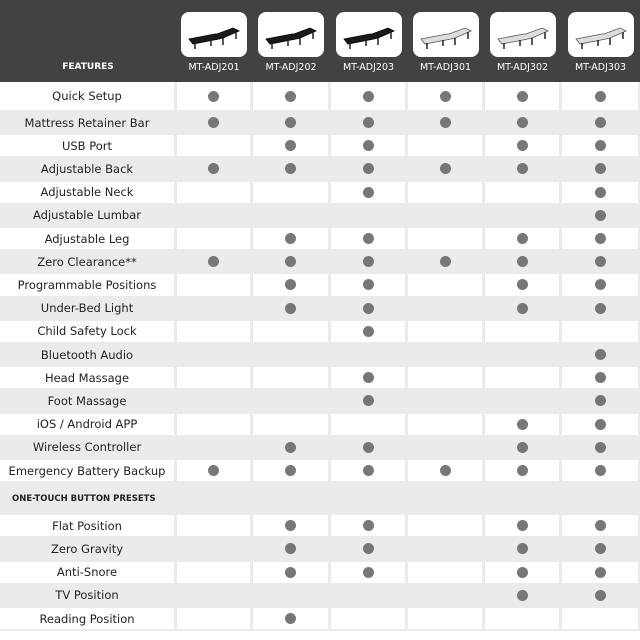 Image resolution: width=640 pixels, height=640 pixels. What do you see at coordinates (87, 331) in the screenshot?
I see `feature-label: Child Safety Lock` at bounding box center [87, 331].